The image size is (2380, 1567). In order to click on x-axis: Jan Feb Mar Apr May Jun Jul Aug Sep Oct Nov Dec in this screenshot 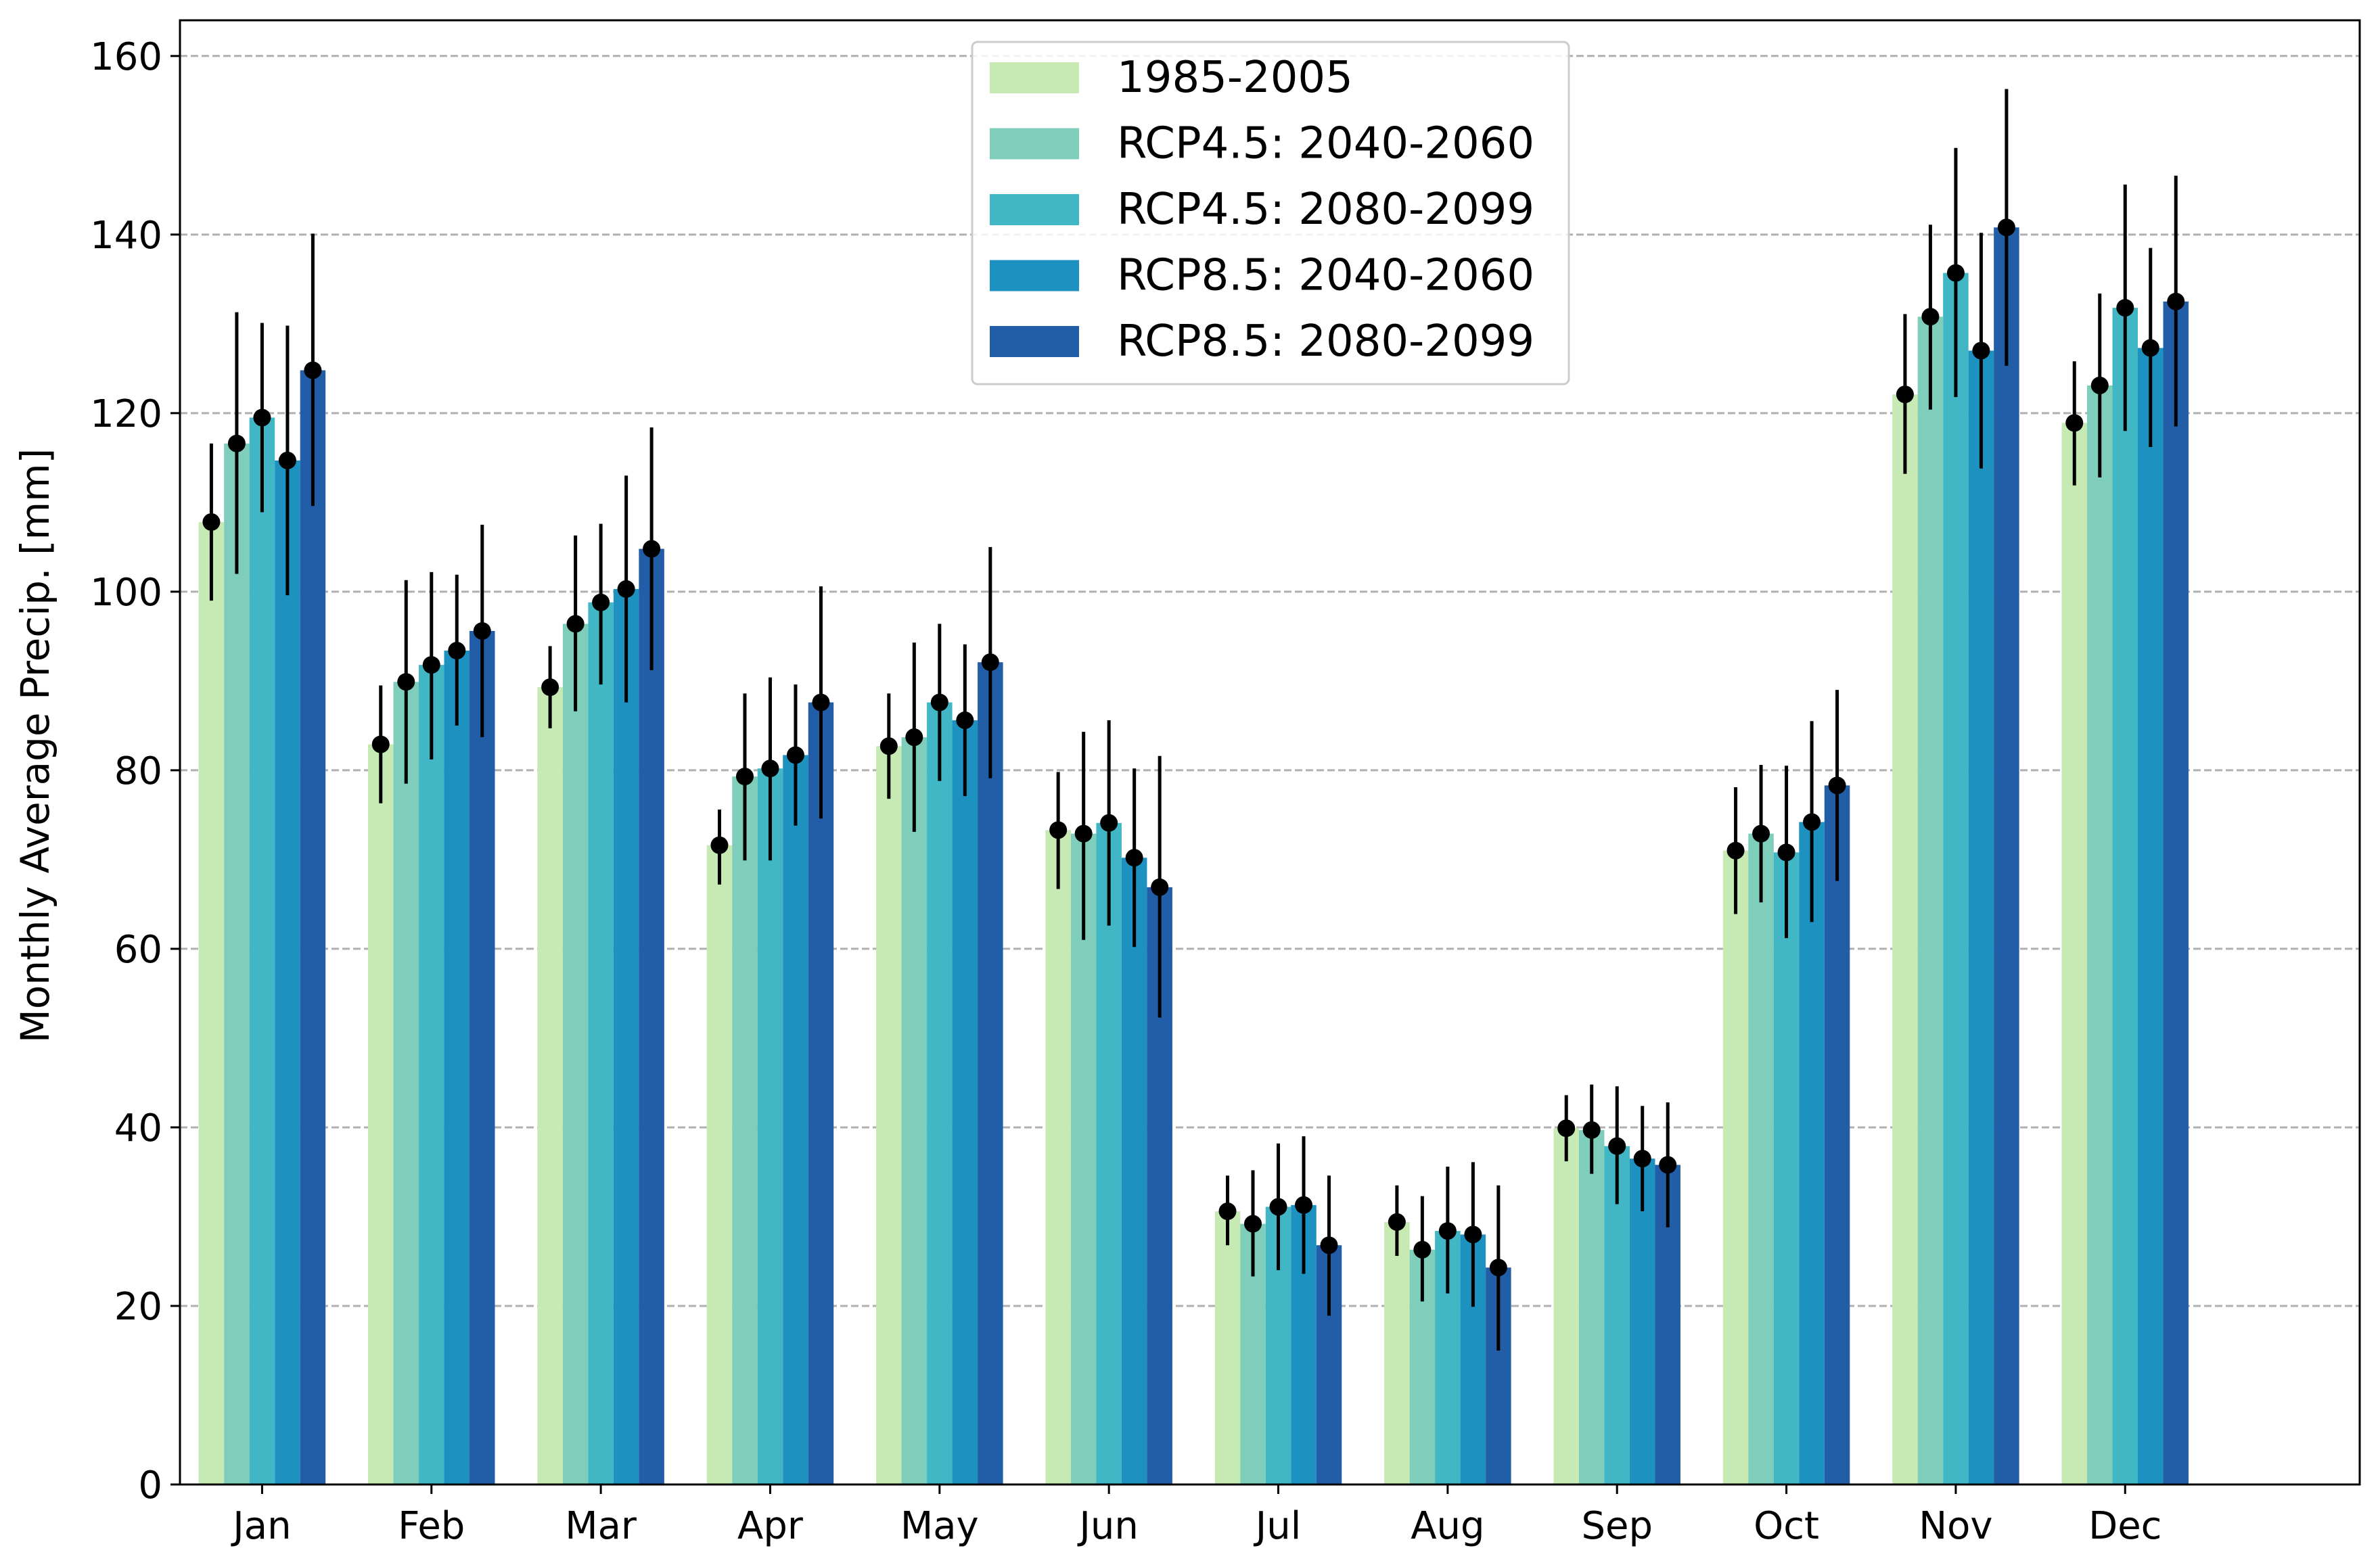, I will do `click(1196, 1516)`.